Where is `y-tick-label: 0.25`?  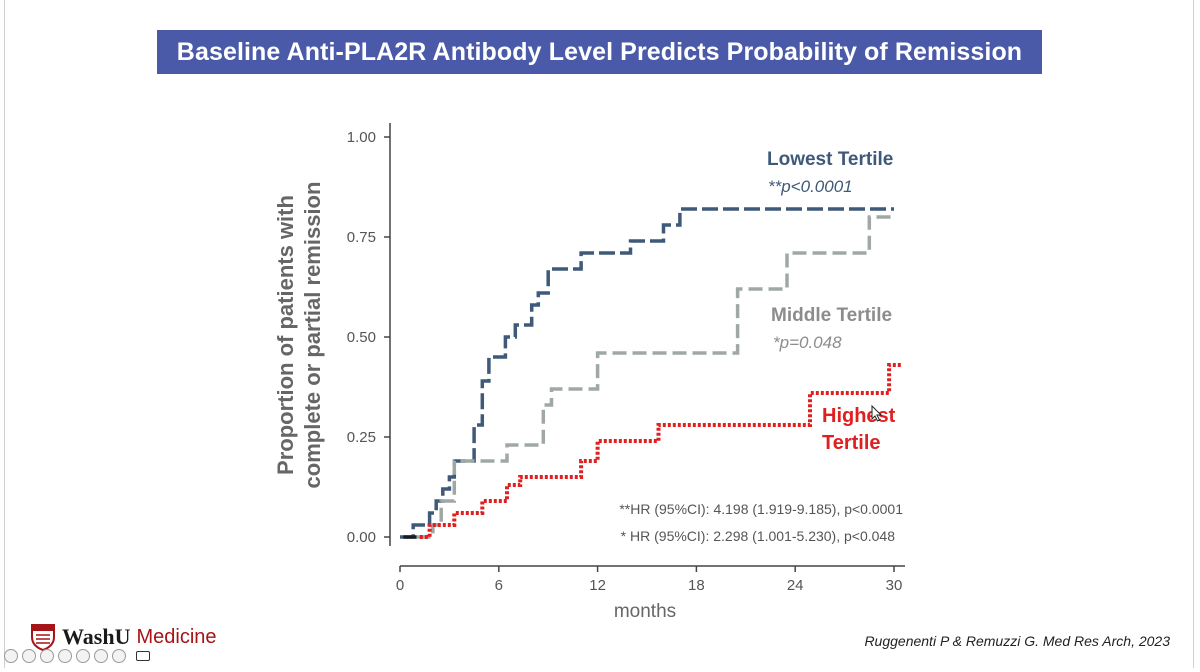
y-tick-label: 0.25 is located at coordinates (361, 437).